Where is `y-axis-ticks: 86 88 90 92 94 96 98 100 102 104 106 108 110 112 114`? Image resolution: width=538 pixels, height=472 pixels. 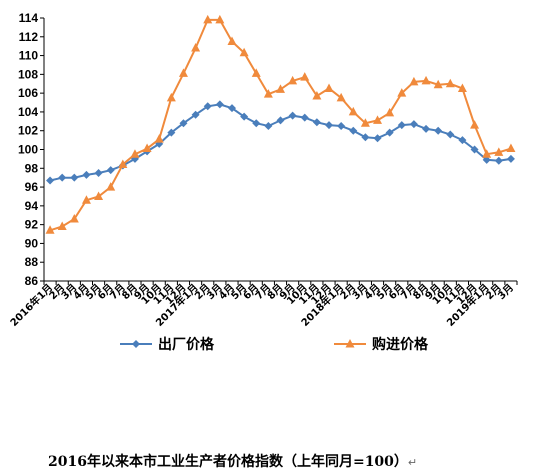
y-axis-ticks: 86 88 90 92 94 96 98 100 102 104 106 108 110 112 114 is located at coordinates (31, 149).